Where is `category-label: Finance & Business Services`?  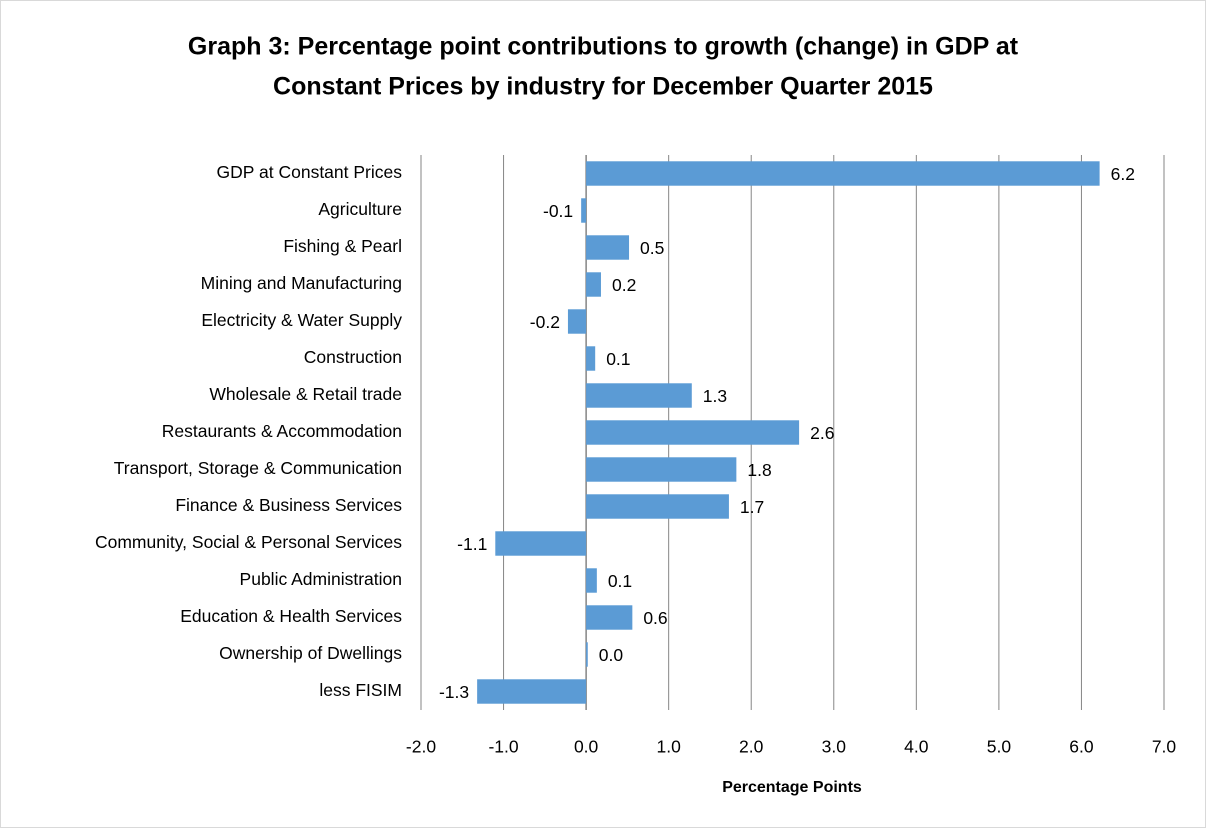
category-label: Finance & Business Services is located at coordinates (288, 505).